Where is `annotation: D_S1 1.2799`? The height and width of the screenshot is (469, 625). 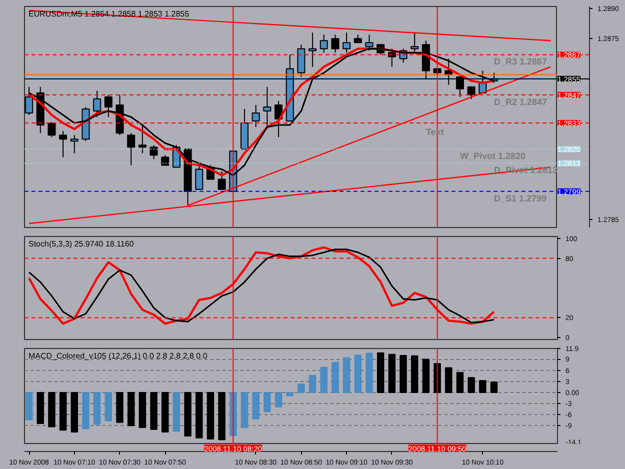
annotation: D_S1 1.2799 is located at coordinates (520, 198).